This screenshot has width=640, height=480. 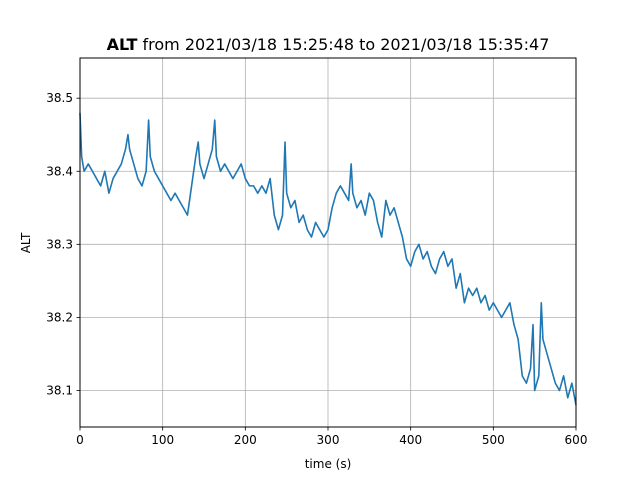 What do you see at coordinates (410, 440) in the screenshot?
I see `x-tick-label: 400` at bounding box center [410, 440].